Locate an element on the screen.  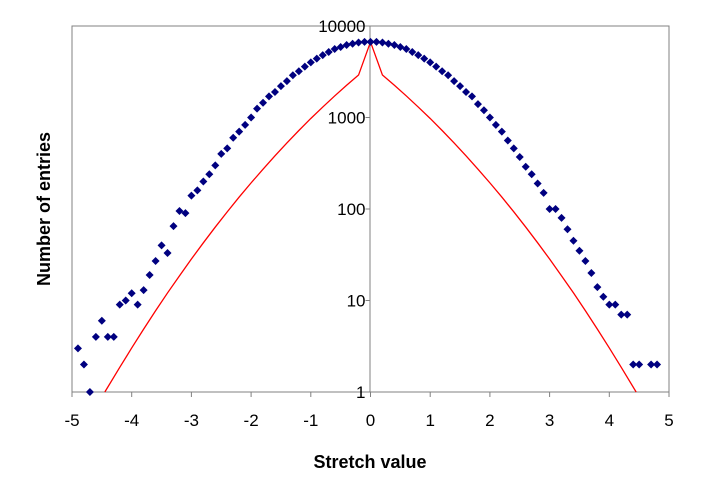
x-tick-label: 2 is located at coordinates (489, 420).